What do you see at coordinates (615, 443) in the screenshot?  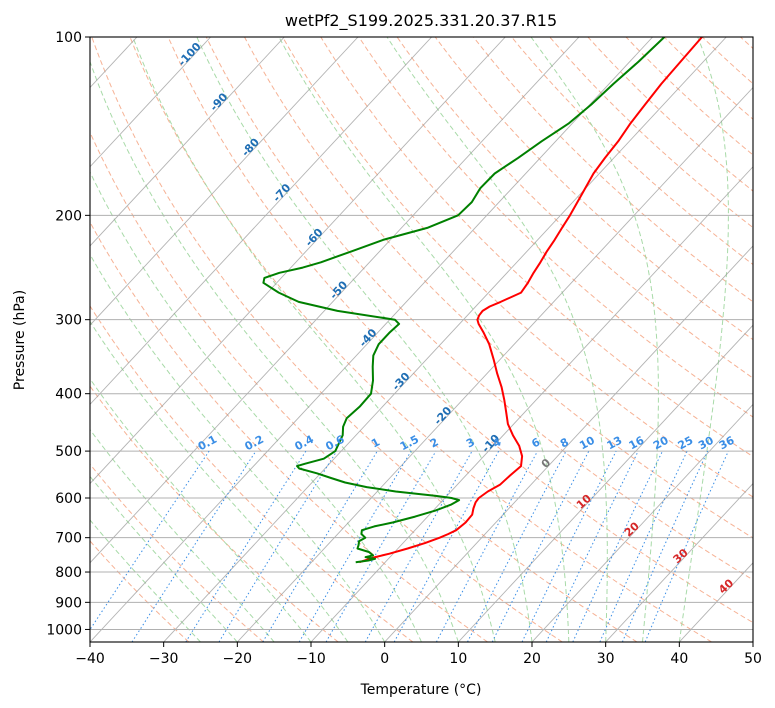 I see `mixing-ratio-label: 13` at bounding box center [615, 443].